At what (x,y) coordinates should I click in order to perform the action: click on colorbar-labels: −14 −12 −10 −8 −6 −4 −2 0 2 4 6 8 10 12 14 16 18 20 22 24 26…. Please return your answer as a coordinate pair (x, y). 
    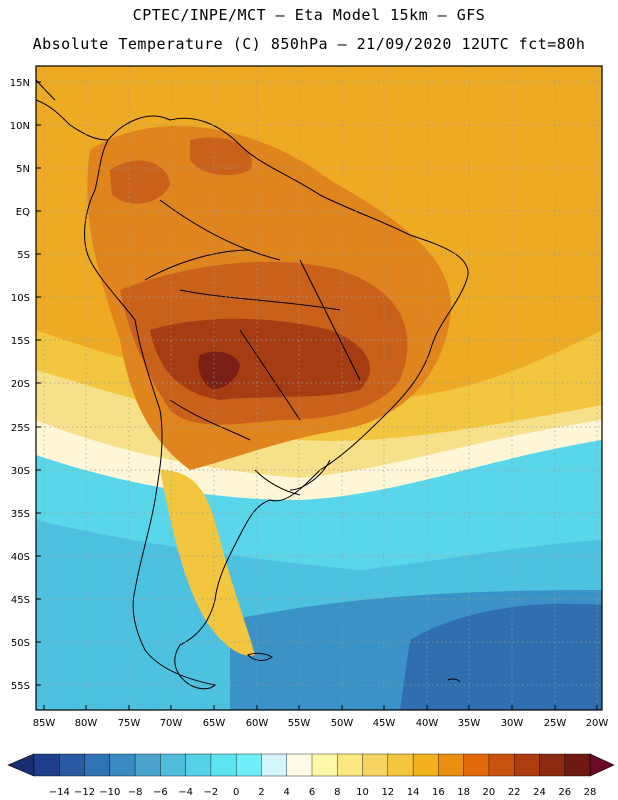
    Looking at the image, I should click on (323, 792).